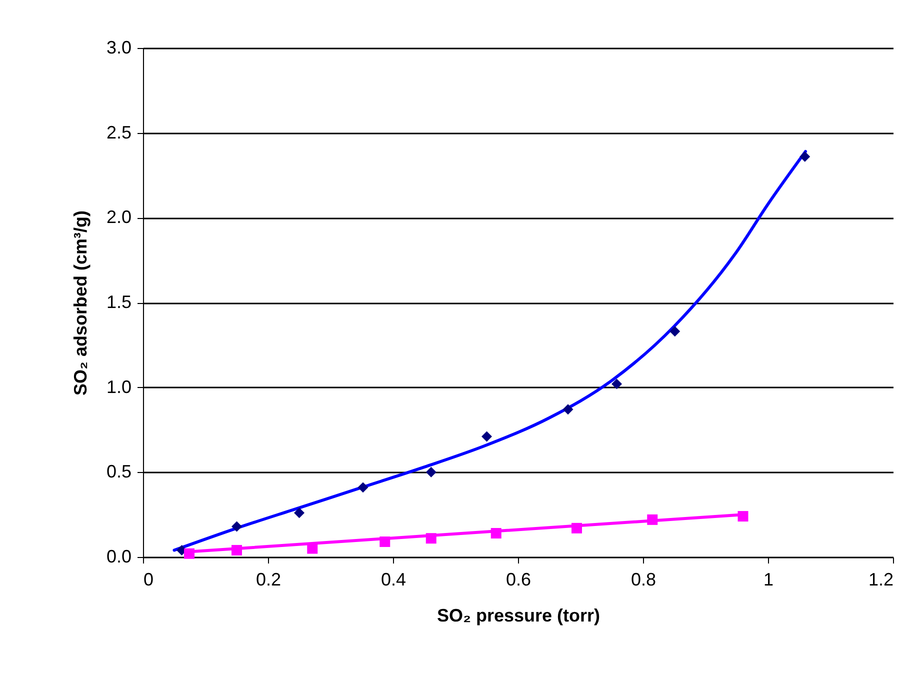  Describe the element at coordinates (643, 580) in the screenshot. I see `x-tick-label: 0.8` at that location.